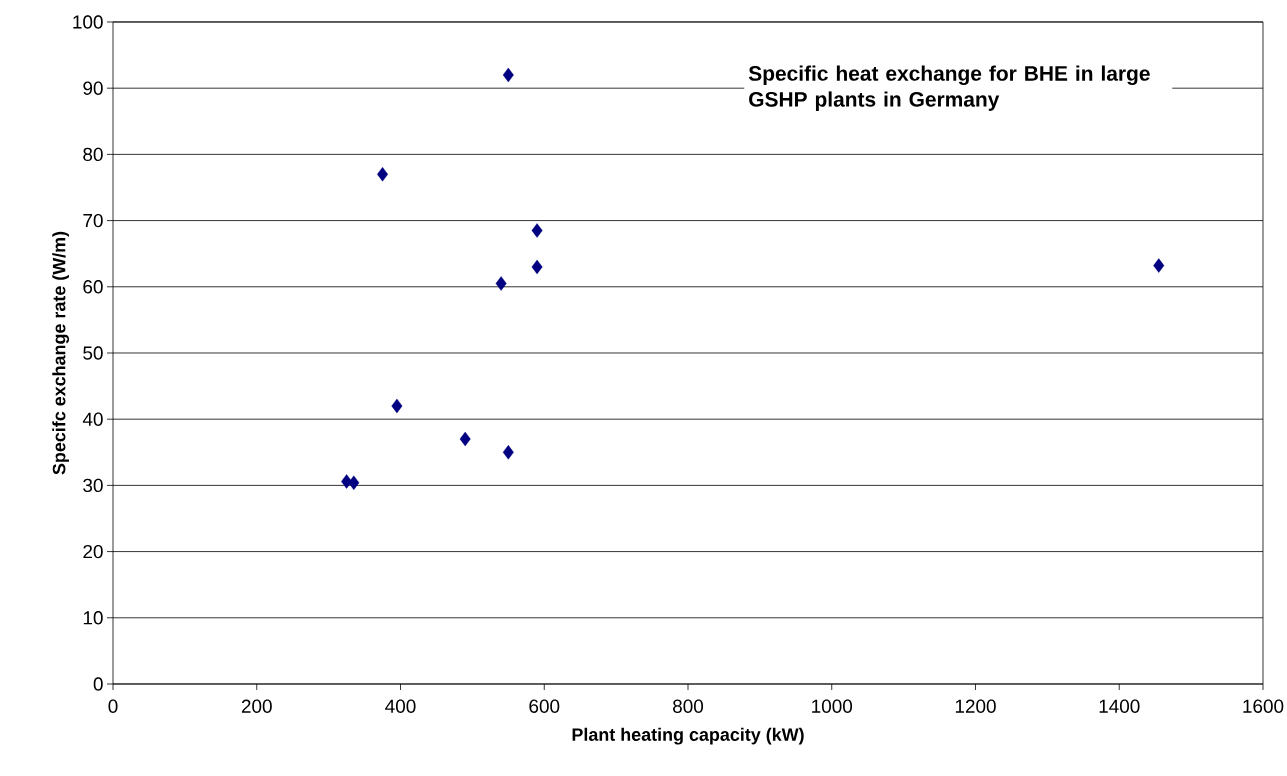 This screenshot has width=1287, height=776. Describe the element at coordinates (61, 353) in the screenshot. I see `y-axis-title: Specifc exchange rate (W/m)` at that location.